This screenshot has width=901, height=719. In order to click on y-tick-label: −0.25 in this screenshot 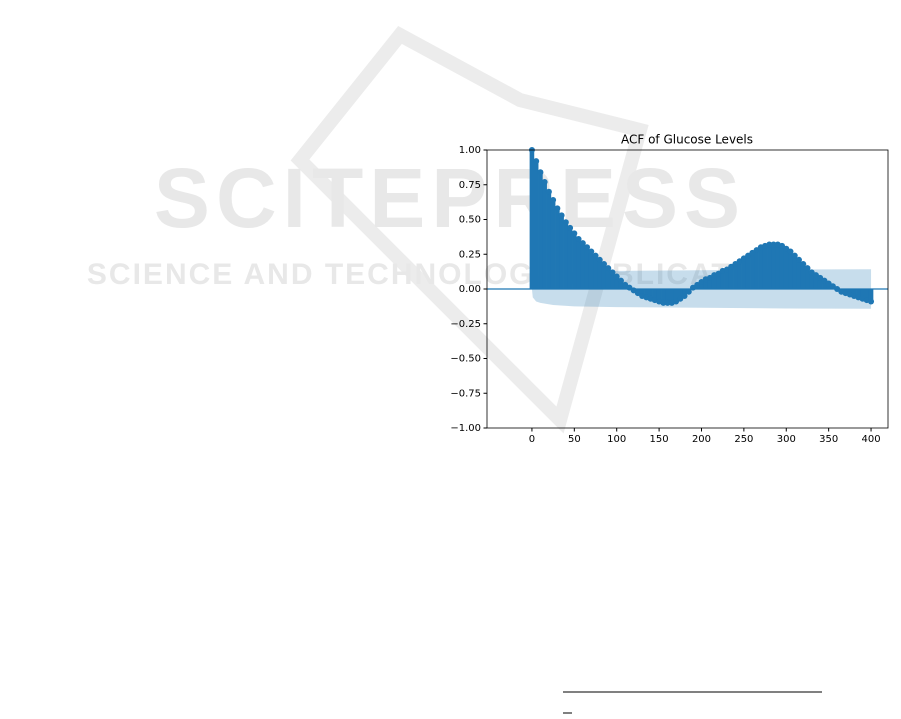, I will do `click(465, 324)`.